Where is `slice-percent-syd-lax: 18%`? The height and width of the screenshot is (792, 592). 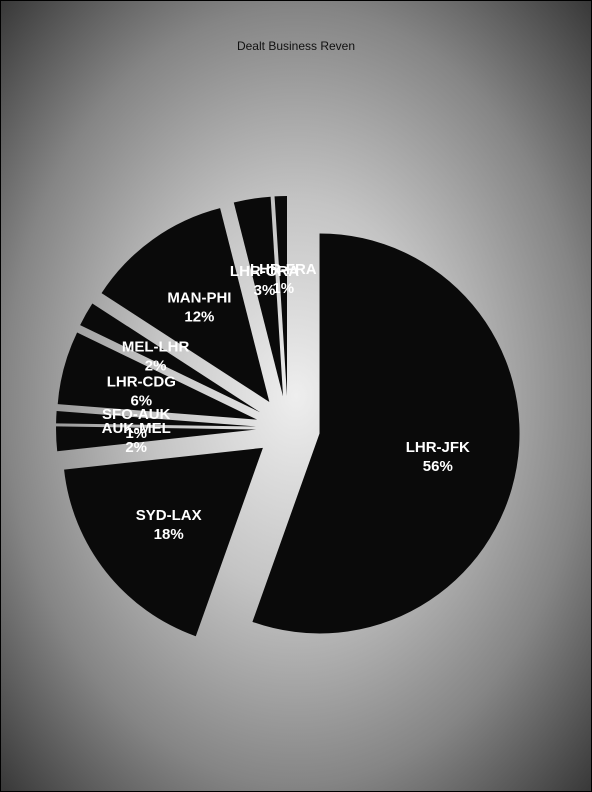 slice-percent-syd-lax: 18% is located at coordinates (169, 534).